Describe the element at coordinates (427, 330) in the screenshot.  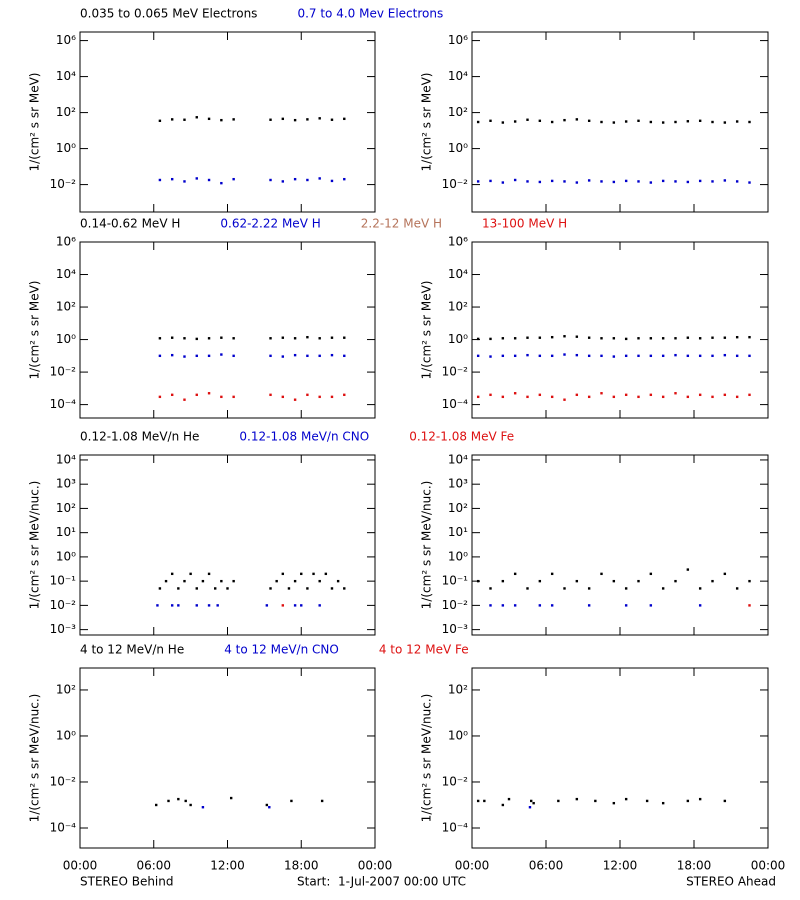
I see `y-axis-label: 1/(cm² s sr MeV)` at that location.